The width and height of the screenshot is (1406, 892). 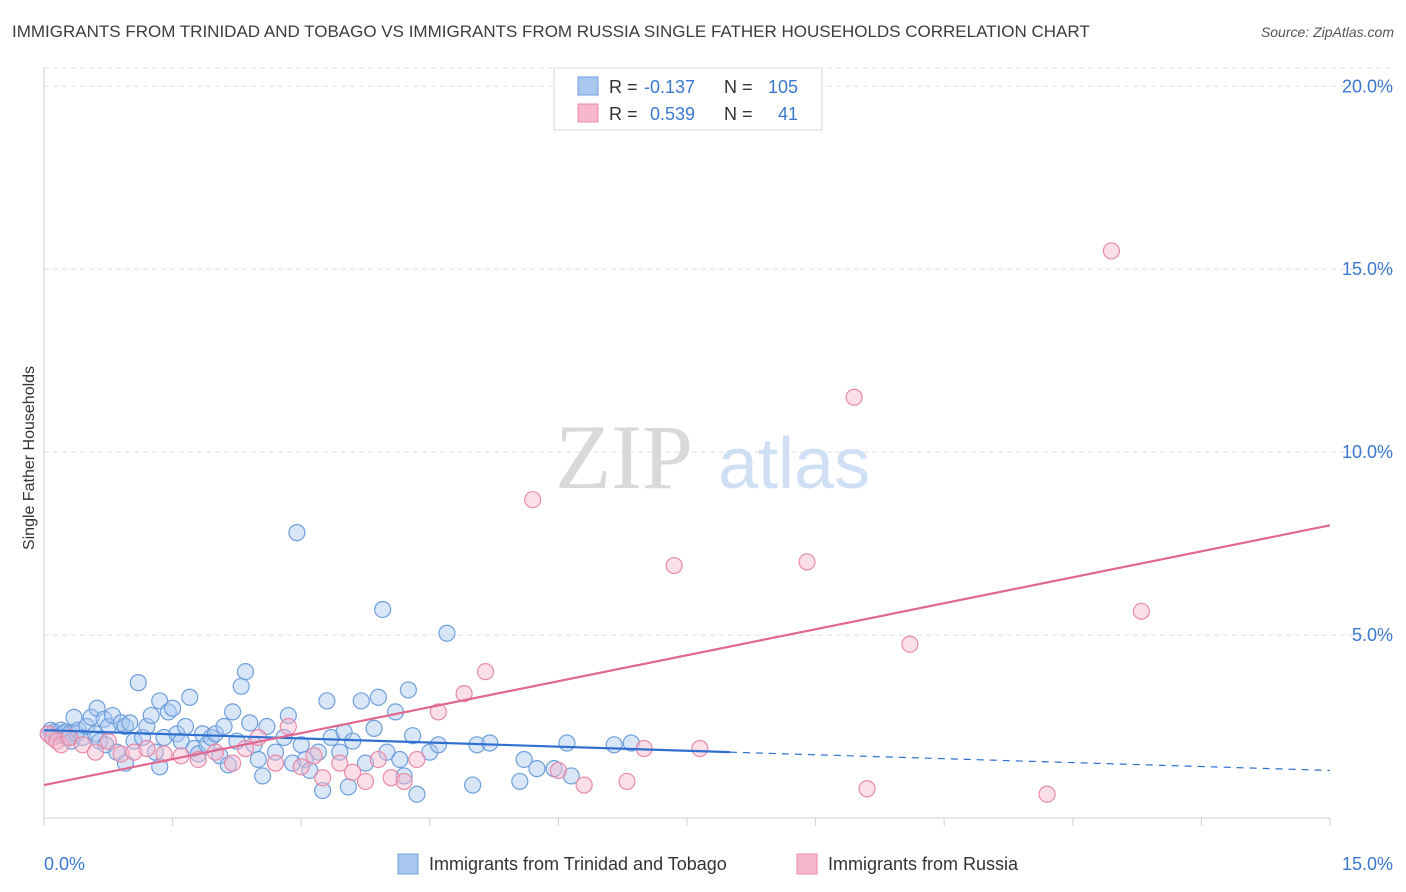 I want to click on trend-line-trinidad-extrapolated, so click(x=1030, y=761).